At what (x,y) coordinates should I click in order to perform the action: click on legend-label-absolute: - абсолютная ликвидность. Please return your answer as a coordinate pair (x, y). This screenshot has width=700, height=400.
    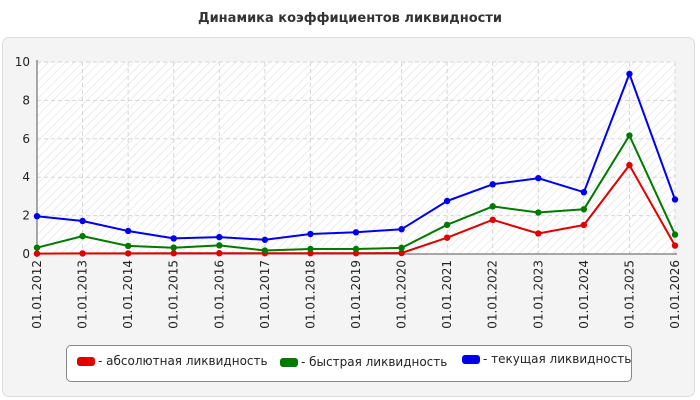
    Looking at the image, I should click on (183, 361).